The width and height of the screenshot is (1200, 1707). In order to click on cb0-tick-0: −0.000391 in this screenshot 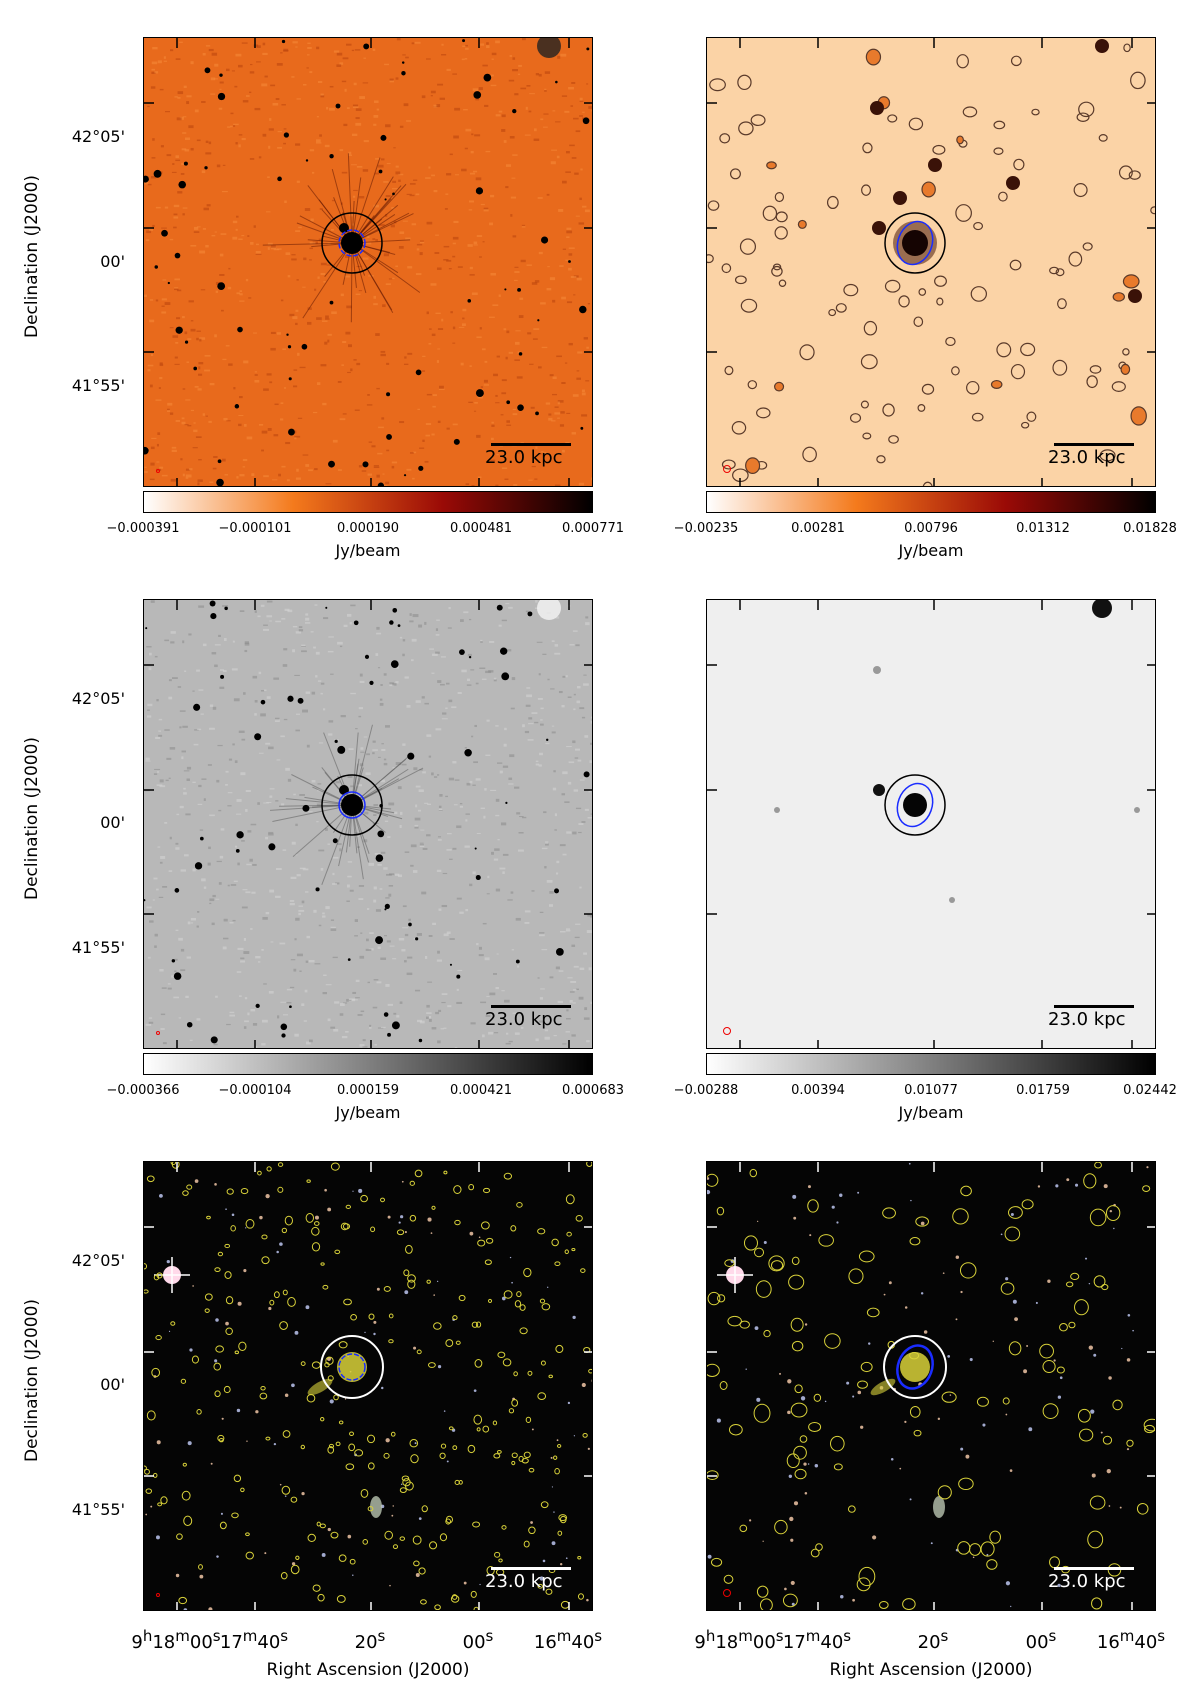, I will do `click(143, 528)`.